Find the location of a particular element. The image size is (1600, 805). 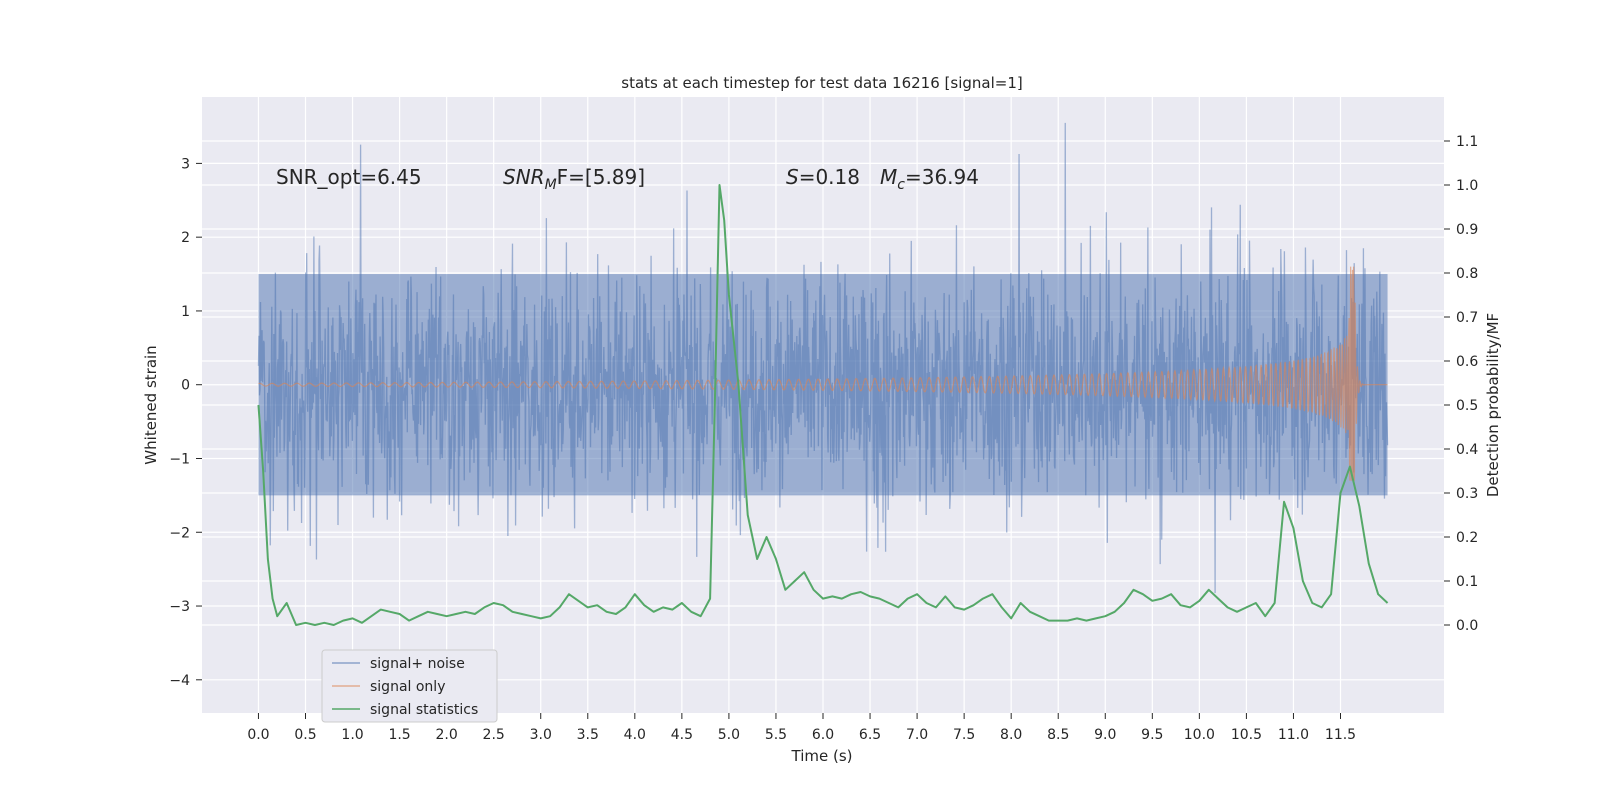

y-right-axis-label: Detection probability/MF is located at coordinates (1493, 405).